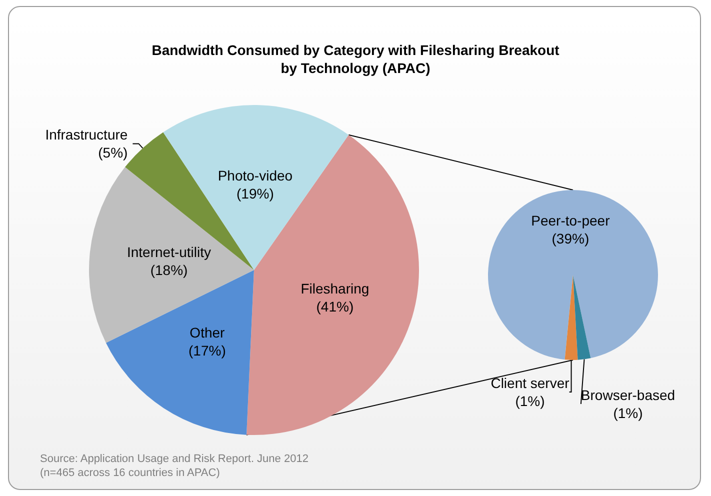 The image size is (711, 496). What do you see at coordinates (571, 238) in the screenshot?
I see `data-label: (39%)` at bounding box center [571, 238].